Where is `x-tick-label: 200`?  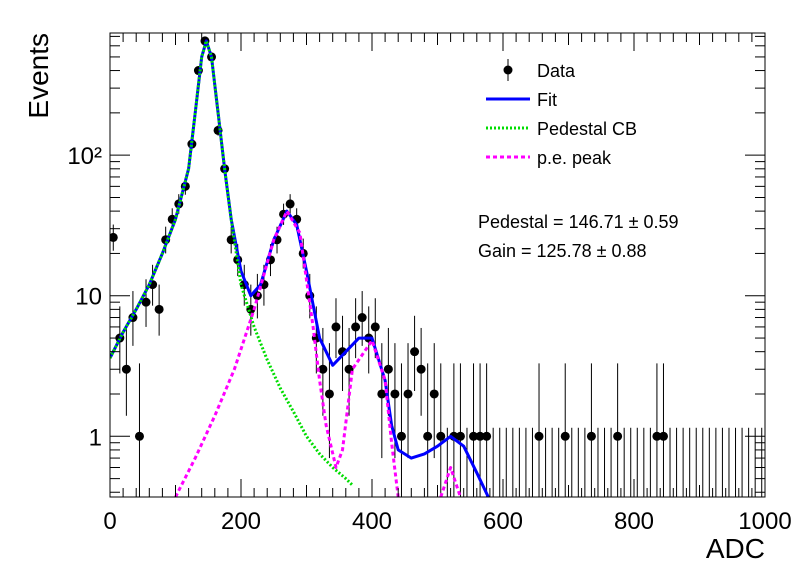
x-tick-label: 200 is located at coordinates (241, 521).